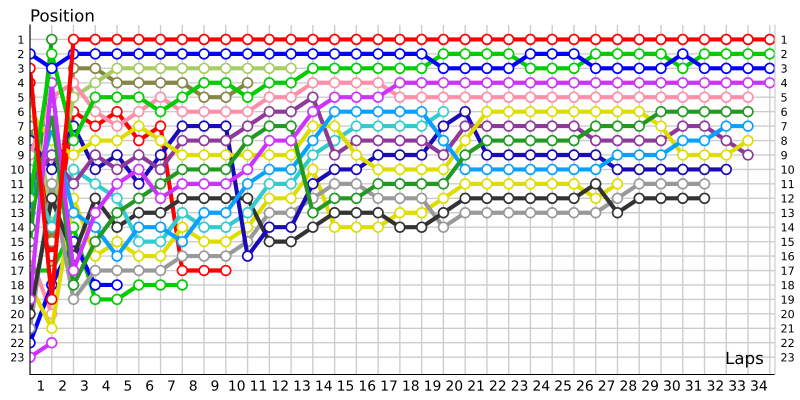 Image resolution: width=800 pixels, height=400 pixels. I want to click on y-tick-label: 3, so click(21, 68).